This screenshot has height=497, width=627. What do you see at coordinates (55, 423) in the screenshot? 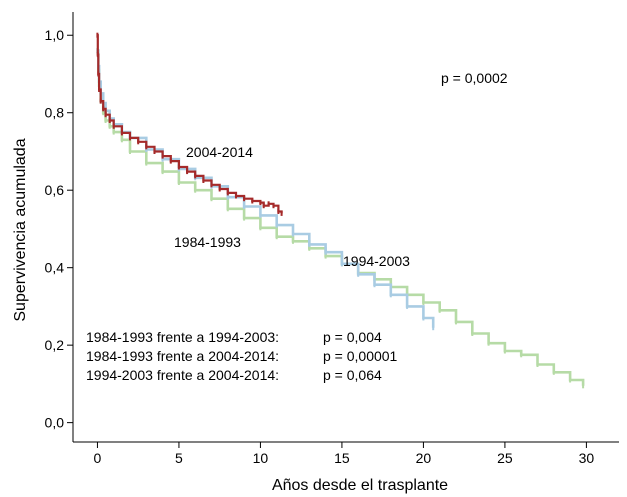
I see `y-tick-label-0: 0,0` at bounding box center [55, 423].